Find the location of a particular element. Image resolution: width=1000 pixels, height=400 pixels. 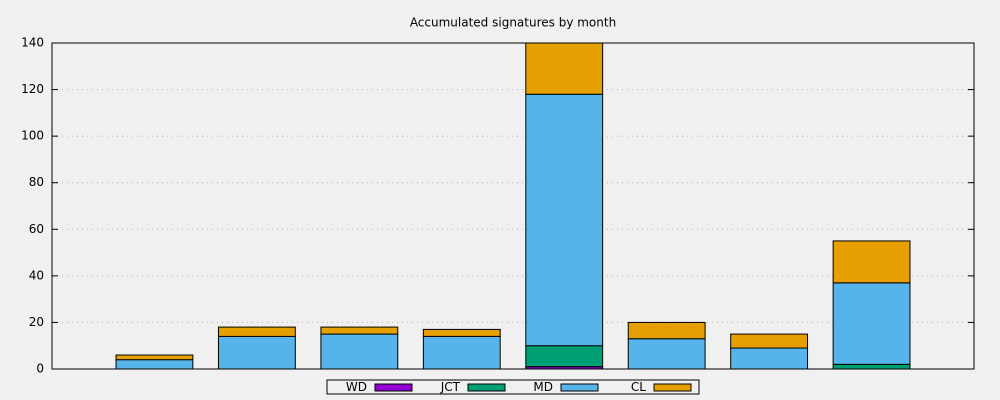

legend-label: CL is located at coordinates (638, 387).